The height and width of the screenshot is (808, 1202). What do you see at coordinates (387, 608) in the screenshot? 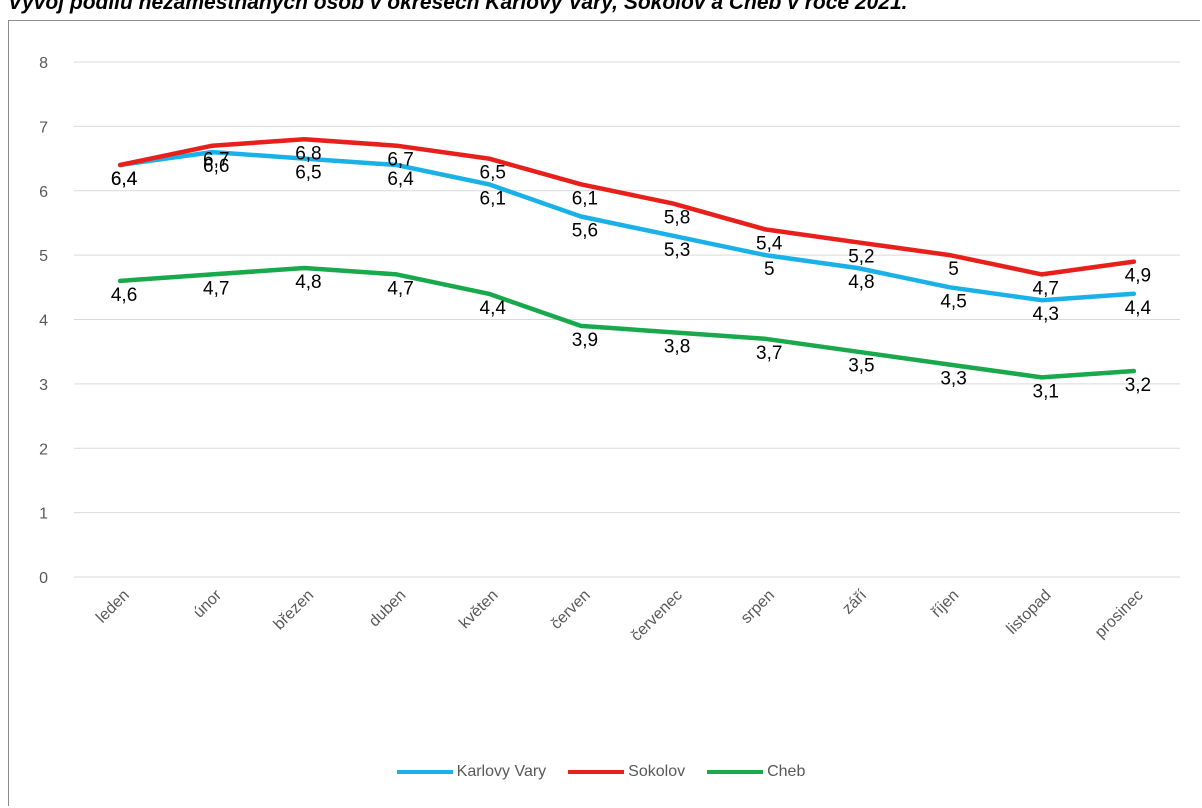
I see `x-tick-label: duben` at bounding box center [387, 608].